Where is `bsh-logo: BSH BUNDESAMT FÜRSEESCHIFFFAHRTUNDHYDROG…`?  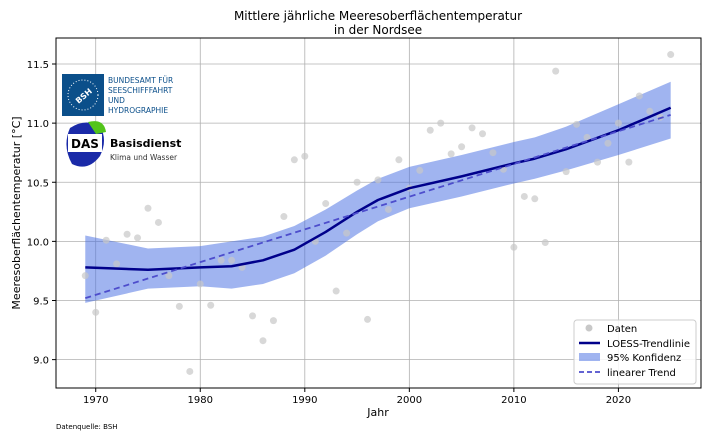
bsh-logo: BSH BUNDESAMT FÜRSEESCHIFFFAHRTUNDHYDROG… is located at coordinates (117, 95).